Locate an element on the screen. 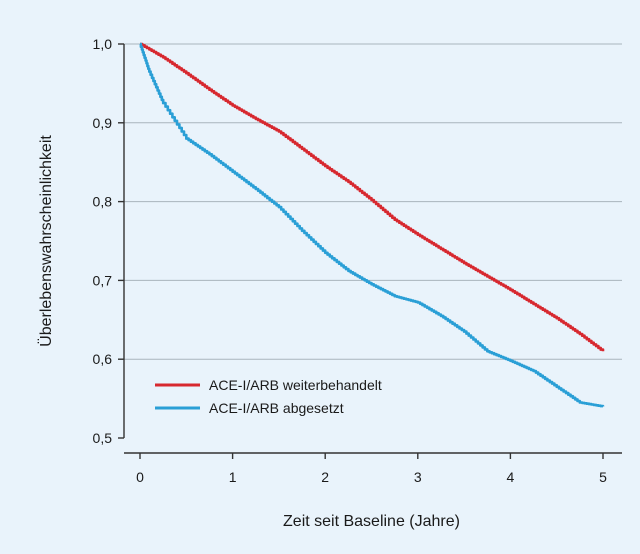 This screenshot has width=640, height=554. y-tick-label-3: 0,8 is located at coordinates (103, 202).